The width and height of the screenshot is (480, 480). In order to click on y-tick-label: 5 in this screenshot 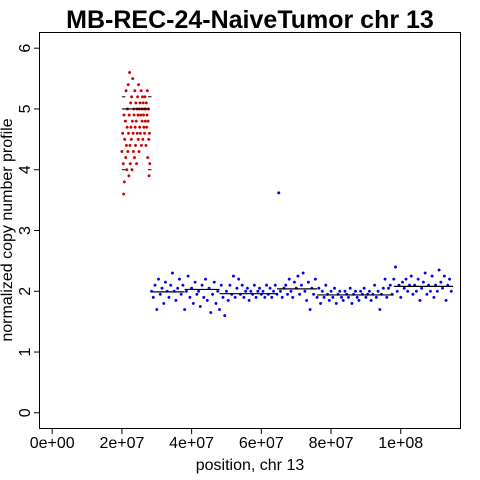, I will do `click(25, 108)`.